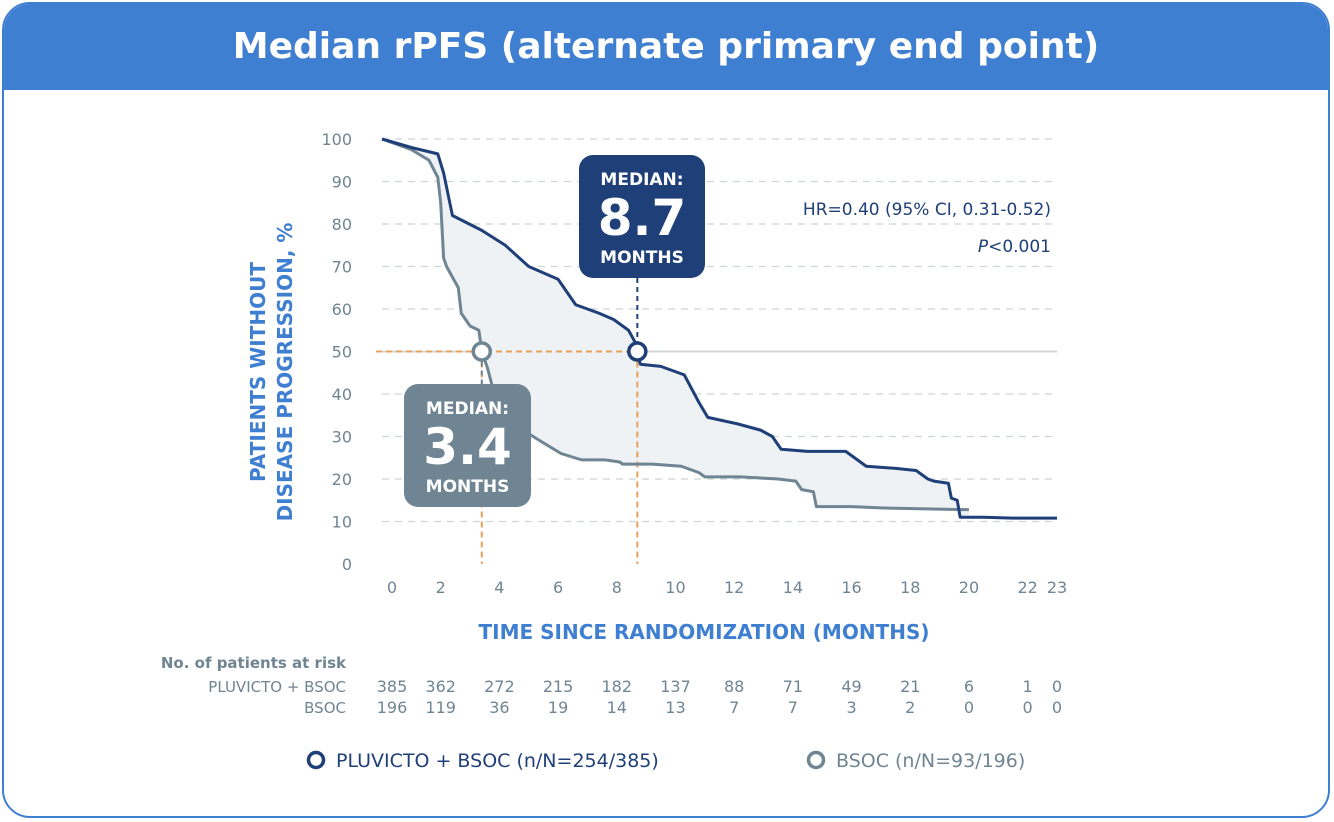 This screenshot has height=822, width=1334. Describe the element at coordinates (342, 267) in the screenshot. I see `y-tick-label-70: 70` at that location.